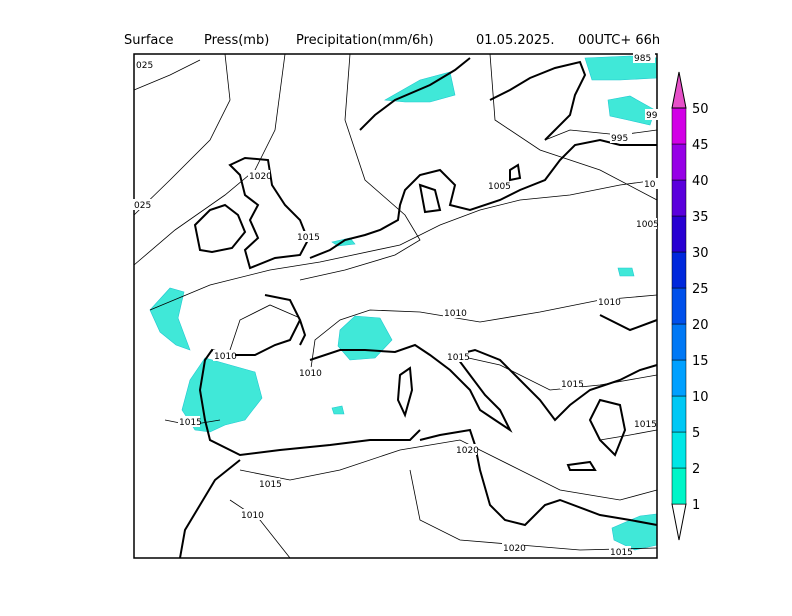 This screenshot has width=792, height=616. I want to click on isobar-label: 995, so click(619, 139).